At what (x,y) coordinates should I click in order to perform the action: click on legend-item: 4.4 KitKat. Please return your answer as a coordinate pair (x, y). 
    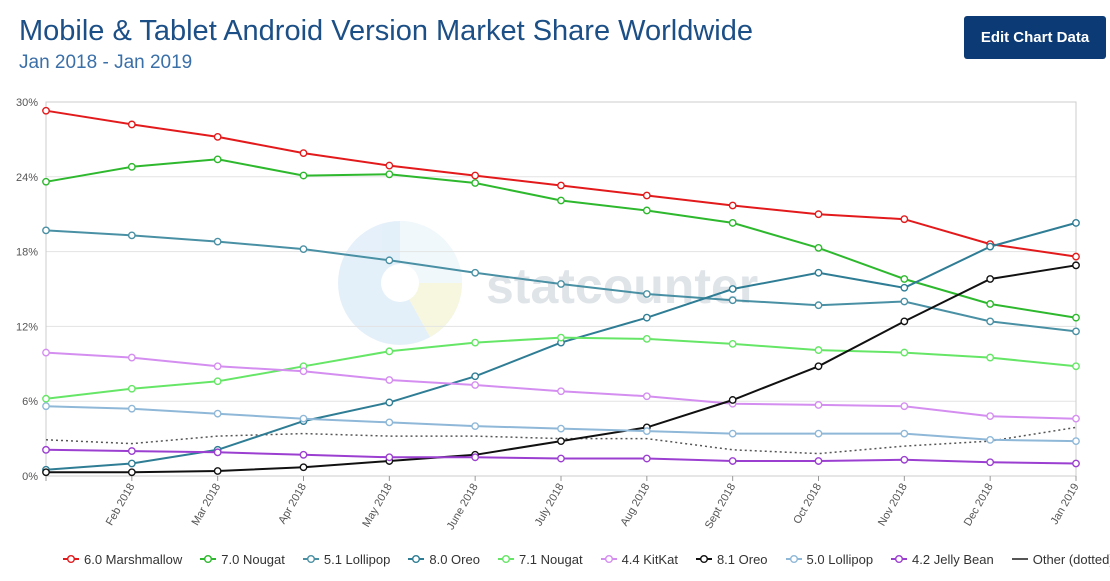
    Looking at the image, I should click on (639, 559).